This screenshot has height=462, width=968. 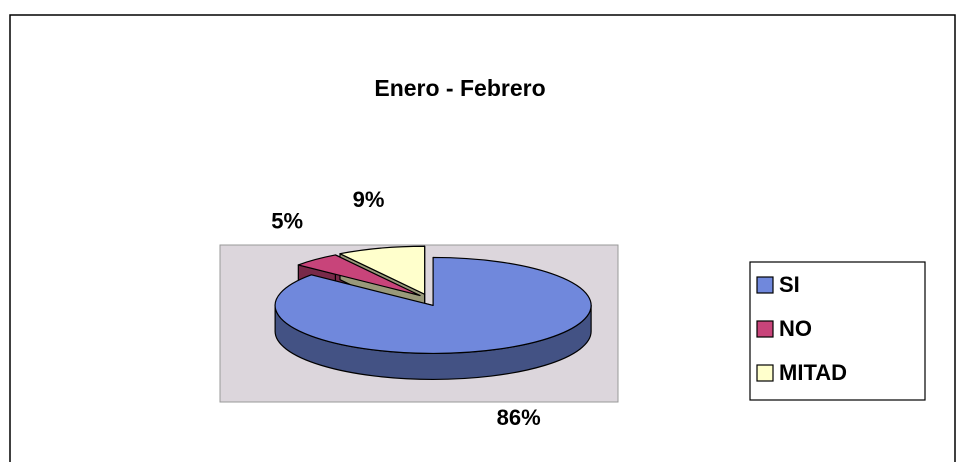 What do you see at coordinates (519, 417) in the screenshot?
I see `data-label: 86%` at bounding box center [519, 417].